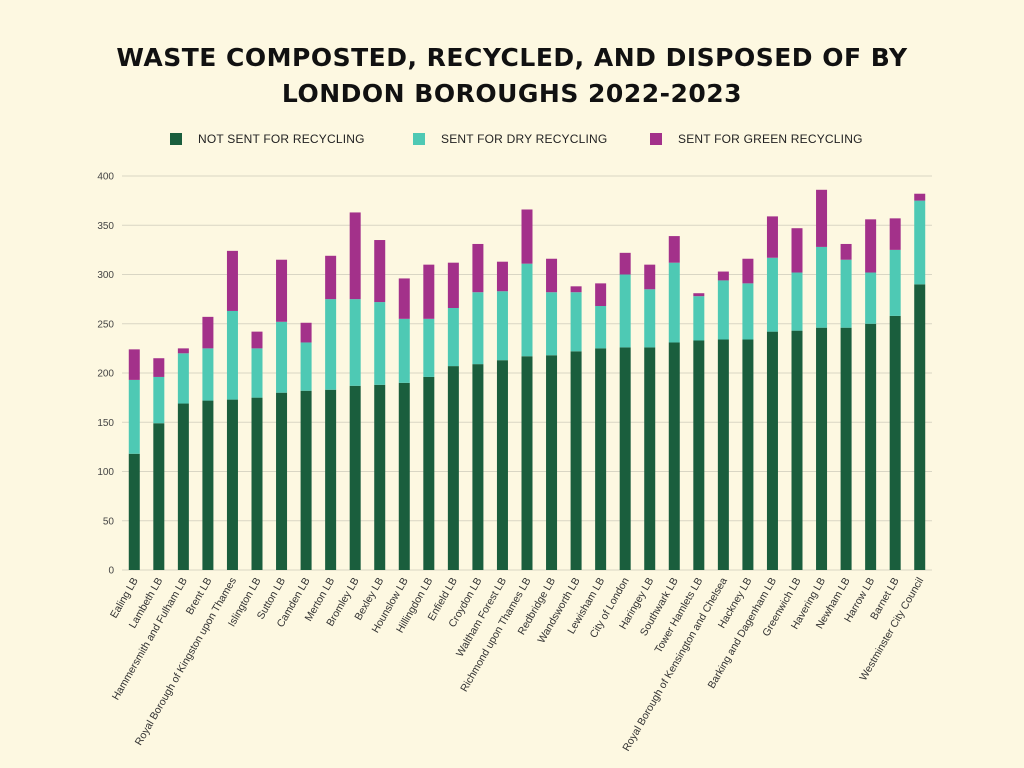 Image resolution: width=1024 pixels, height=768 pixels. Describe the element at coordinates (105, 423) in the screenshot. I see `y-tick-label: 150` at that location.